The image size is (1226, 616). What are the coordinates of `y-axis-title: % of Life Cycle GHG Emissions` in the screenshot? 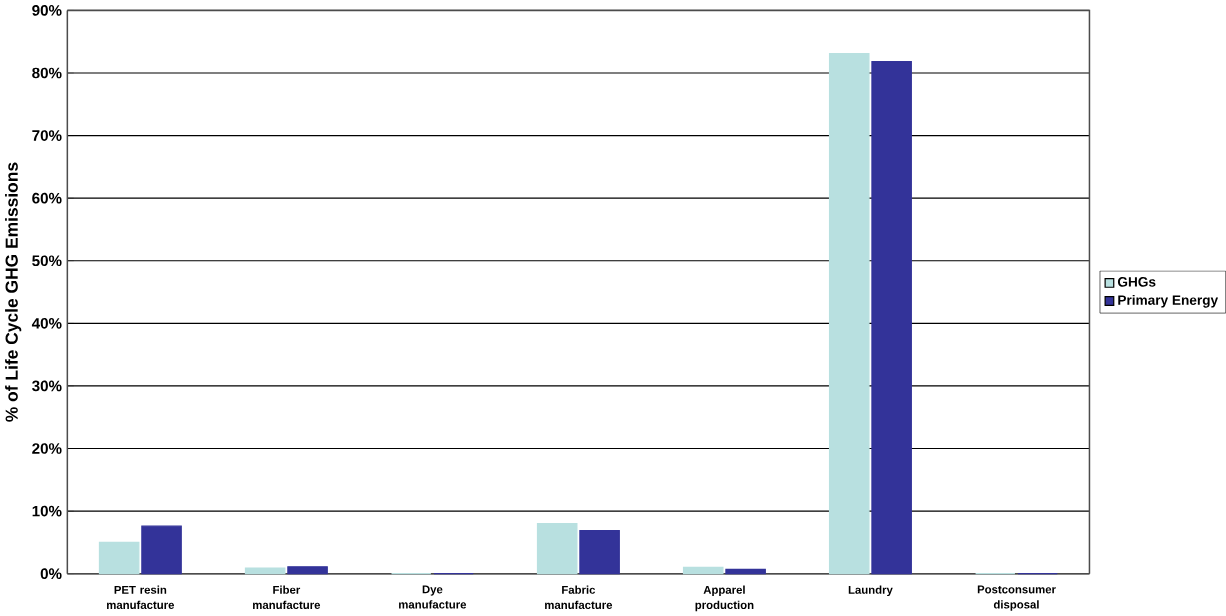 It's located at (13, 292).